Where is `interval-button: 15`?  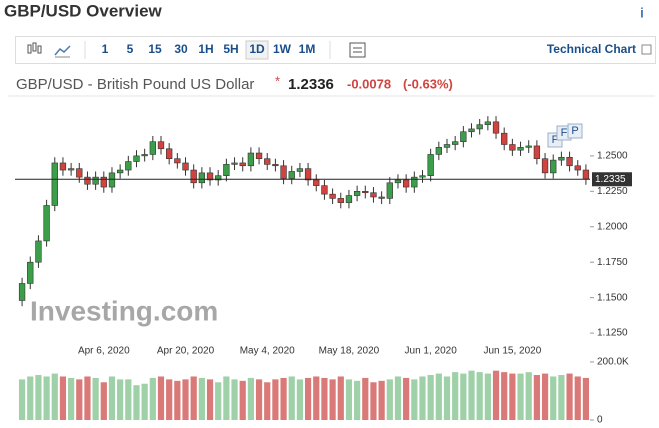
interval-button: 15 is located at coordinates (155, 49).